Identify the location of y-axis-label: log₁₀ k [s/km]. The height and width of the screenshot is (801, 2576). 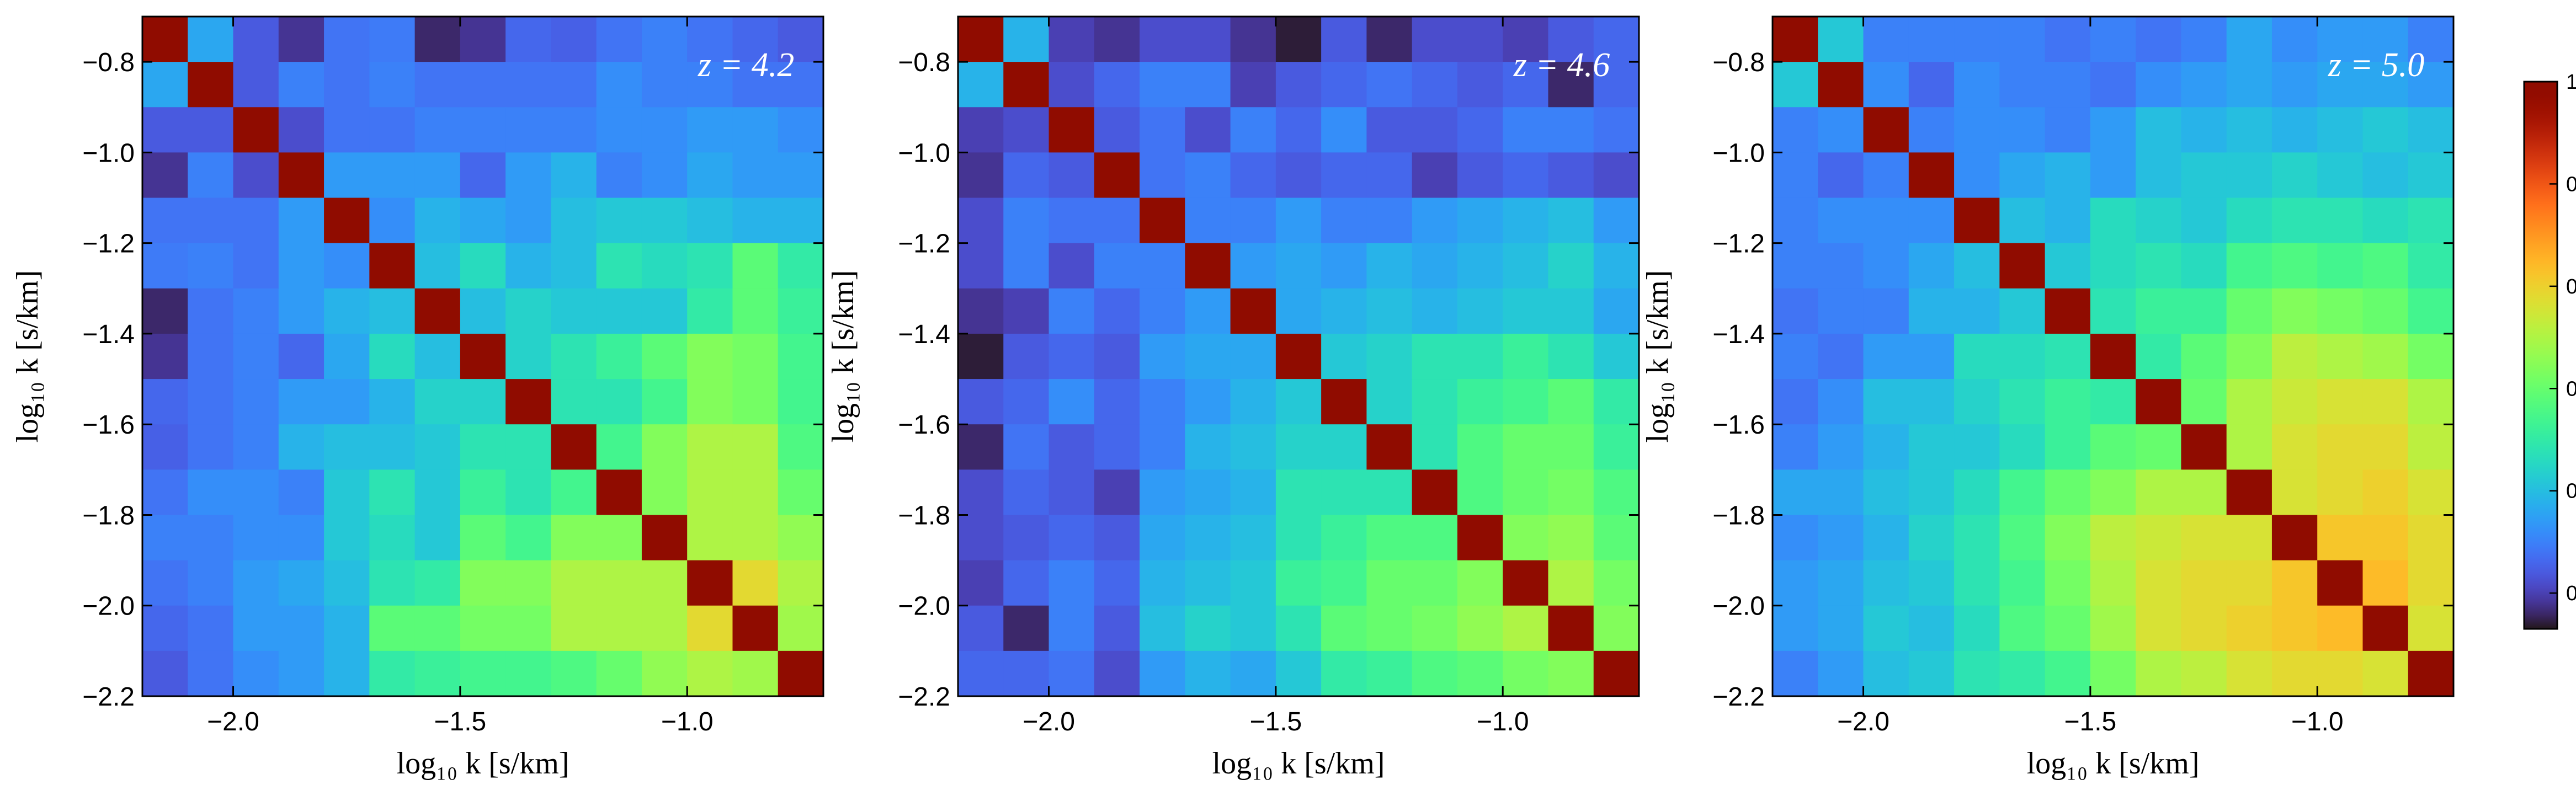
(27, 356).